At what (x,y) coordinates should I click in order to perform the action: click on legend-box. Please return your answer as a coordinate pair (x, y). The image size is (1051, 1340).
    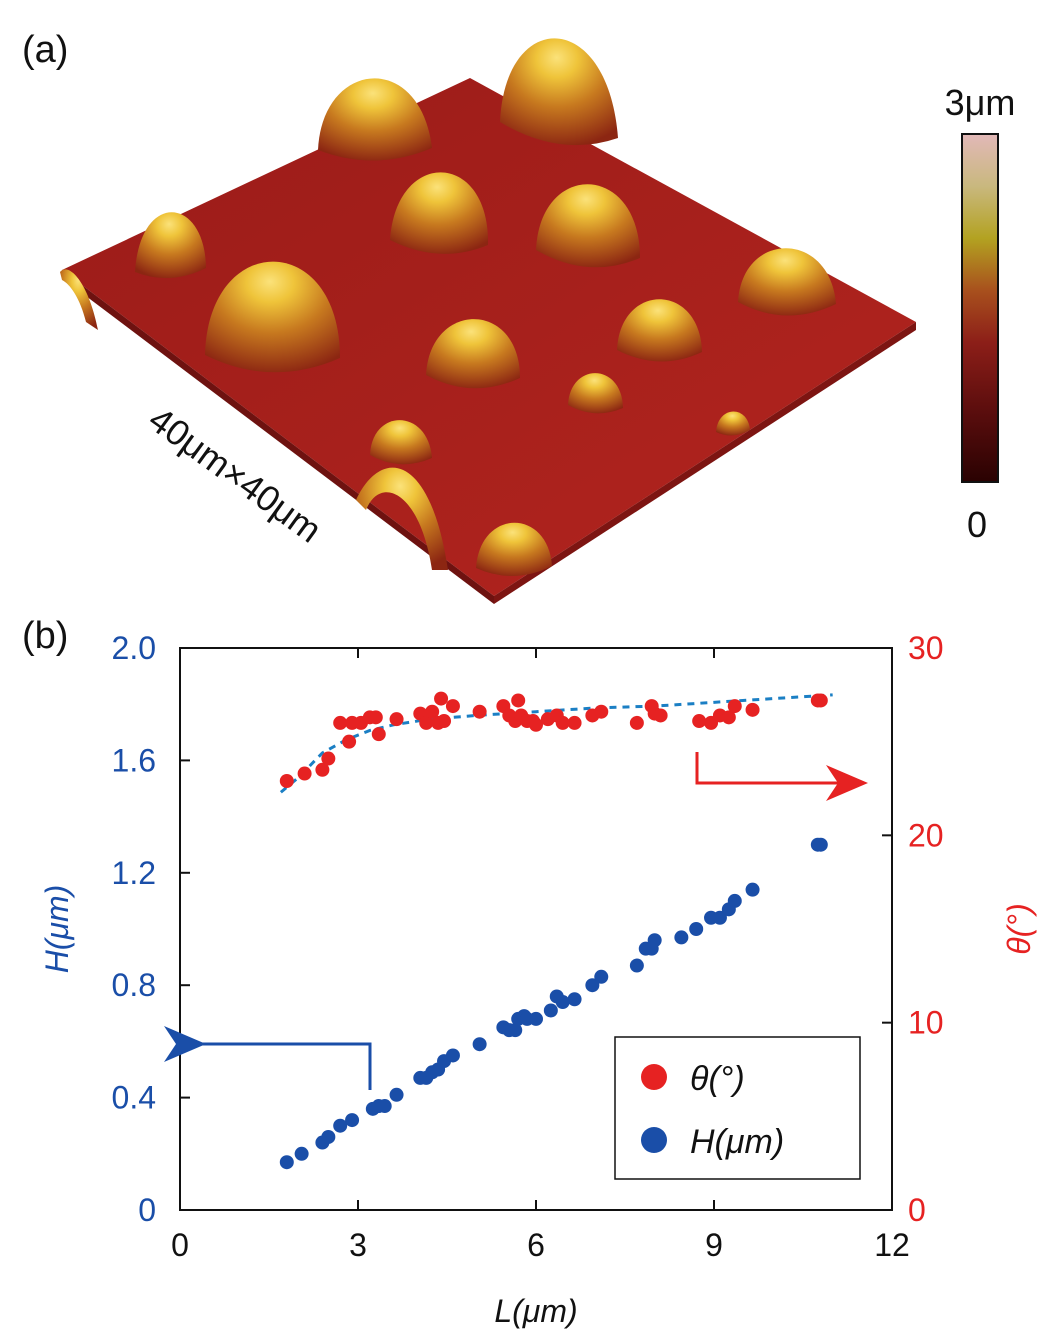
    Looking at the image, I should click on (737, 1108).